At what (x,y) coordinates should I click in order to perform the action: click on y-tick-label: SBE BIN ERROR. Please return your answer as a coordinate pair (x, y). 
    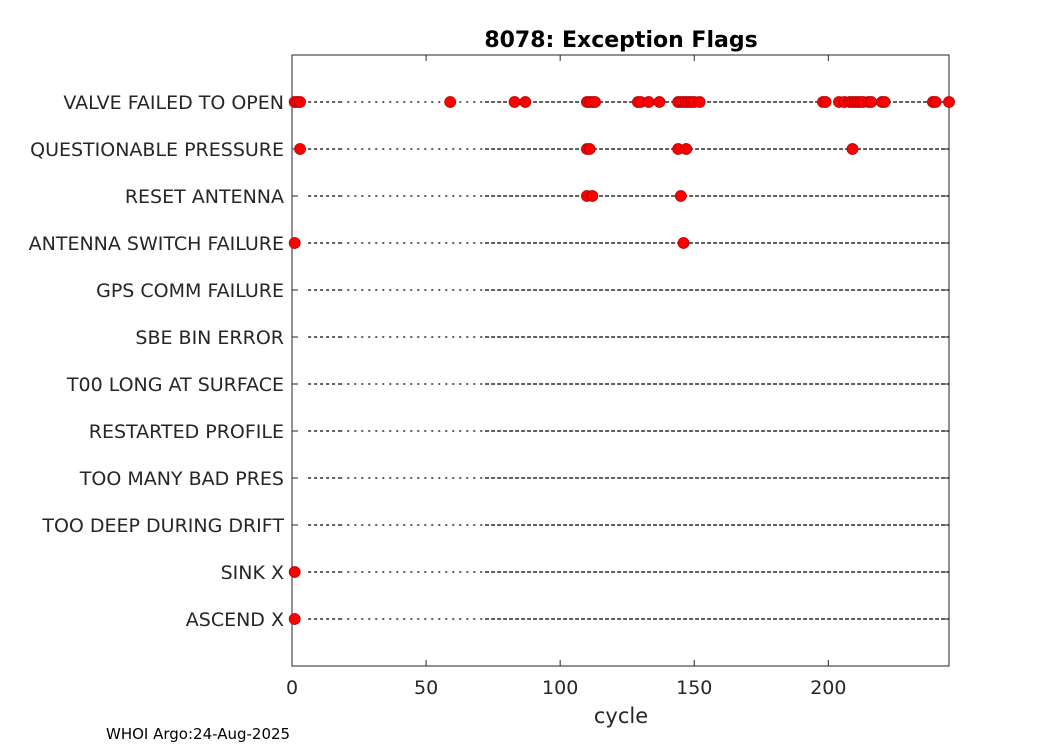
    Looking at the image, I should click on (209, 338).